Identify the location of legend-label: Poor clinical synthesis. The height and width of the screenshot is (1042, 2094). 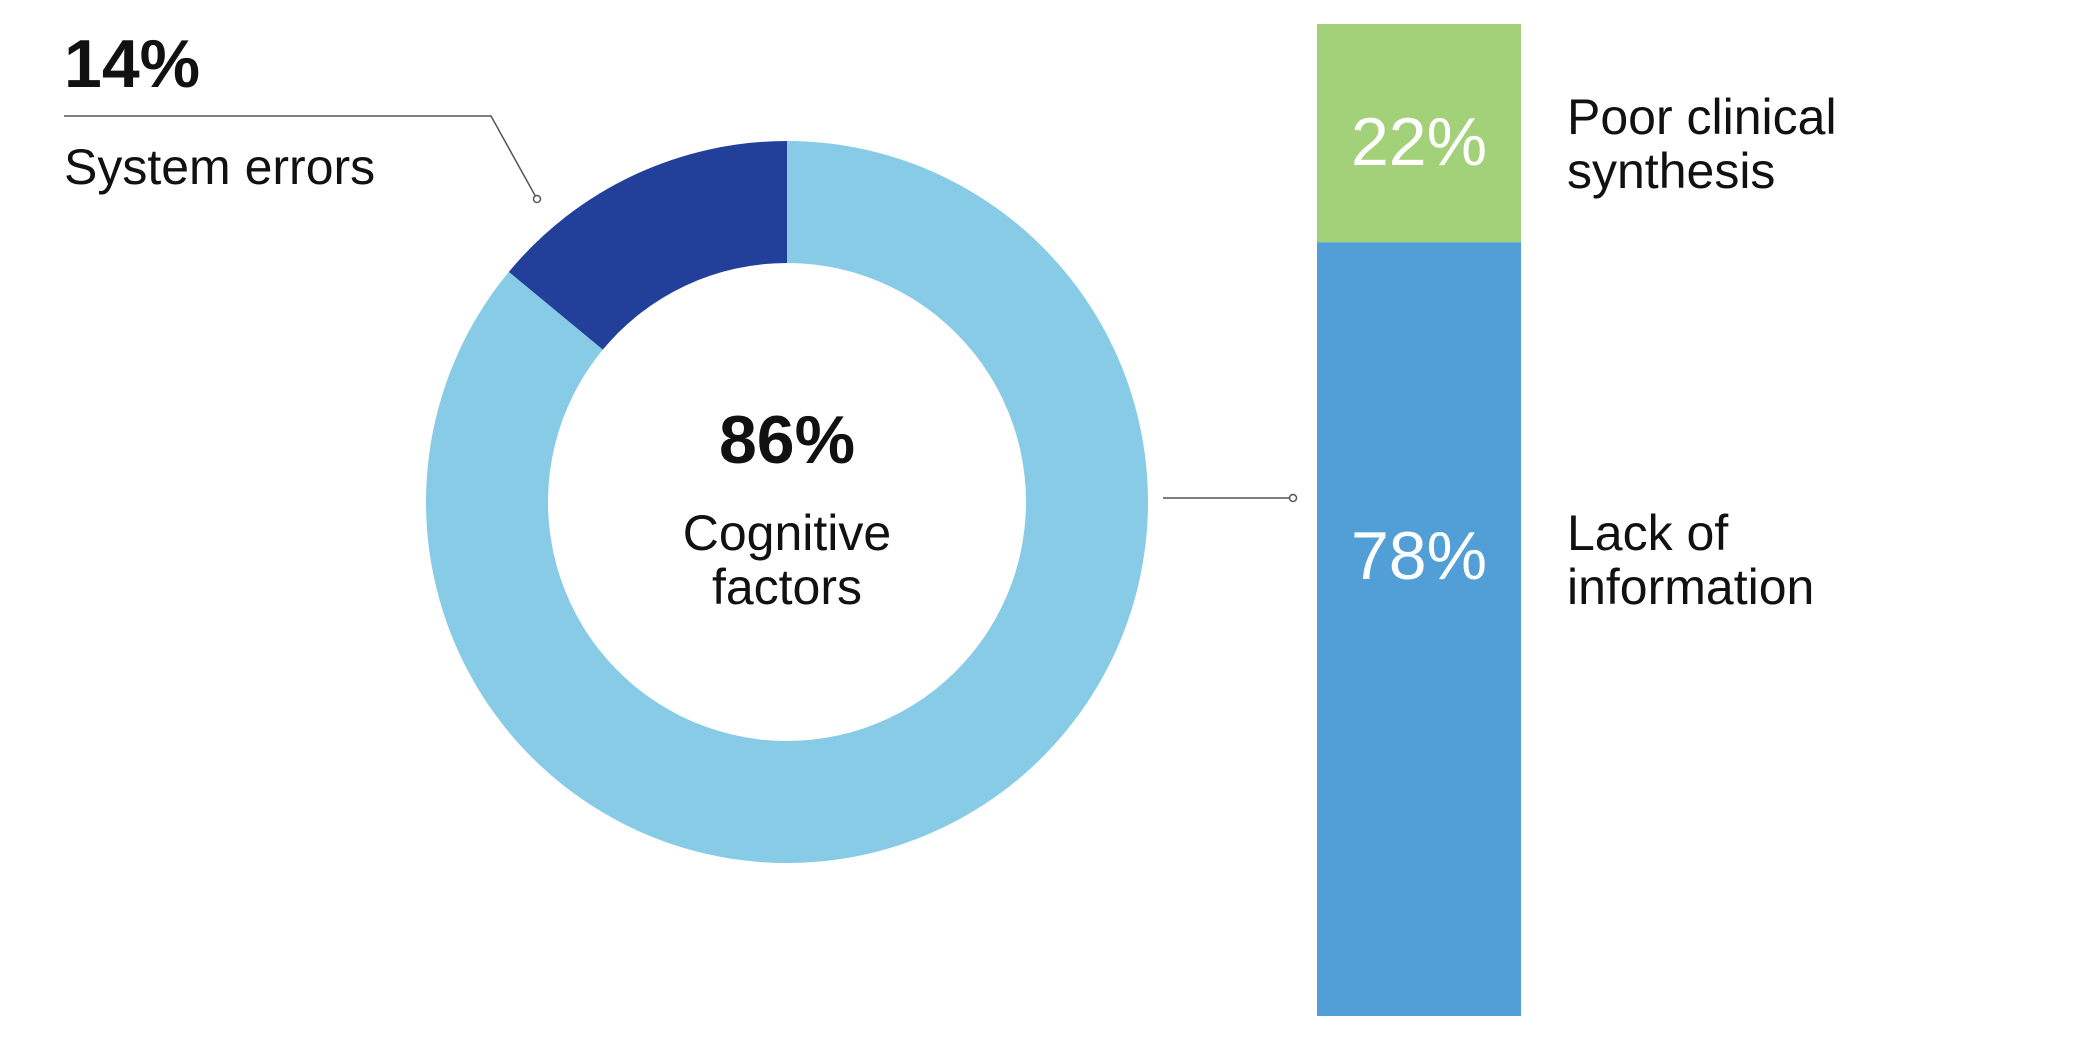
(1702, 144).